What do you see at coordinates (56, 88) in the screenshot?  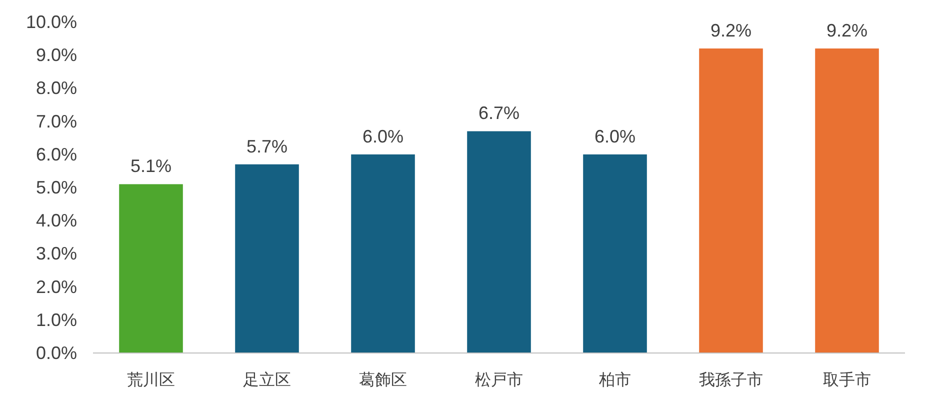 I see `y-tick-label: 8.0%` at bounding box center [56, 88].